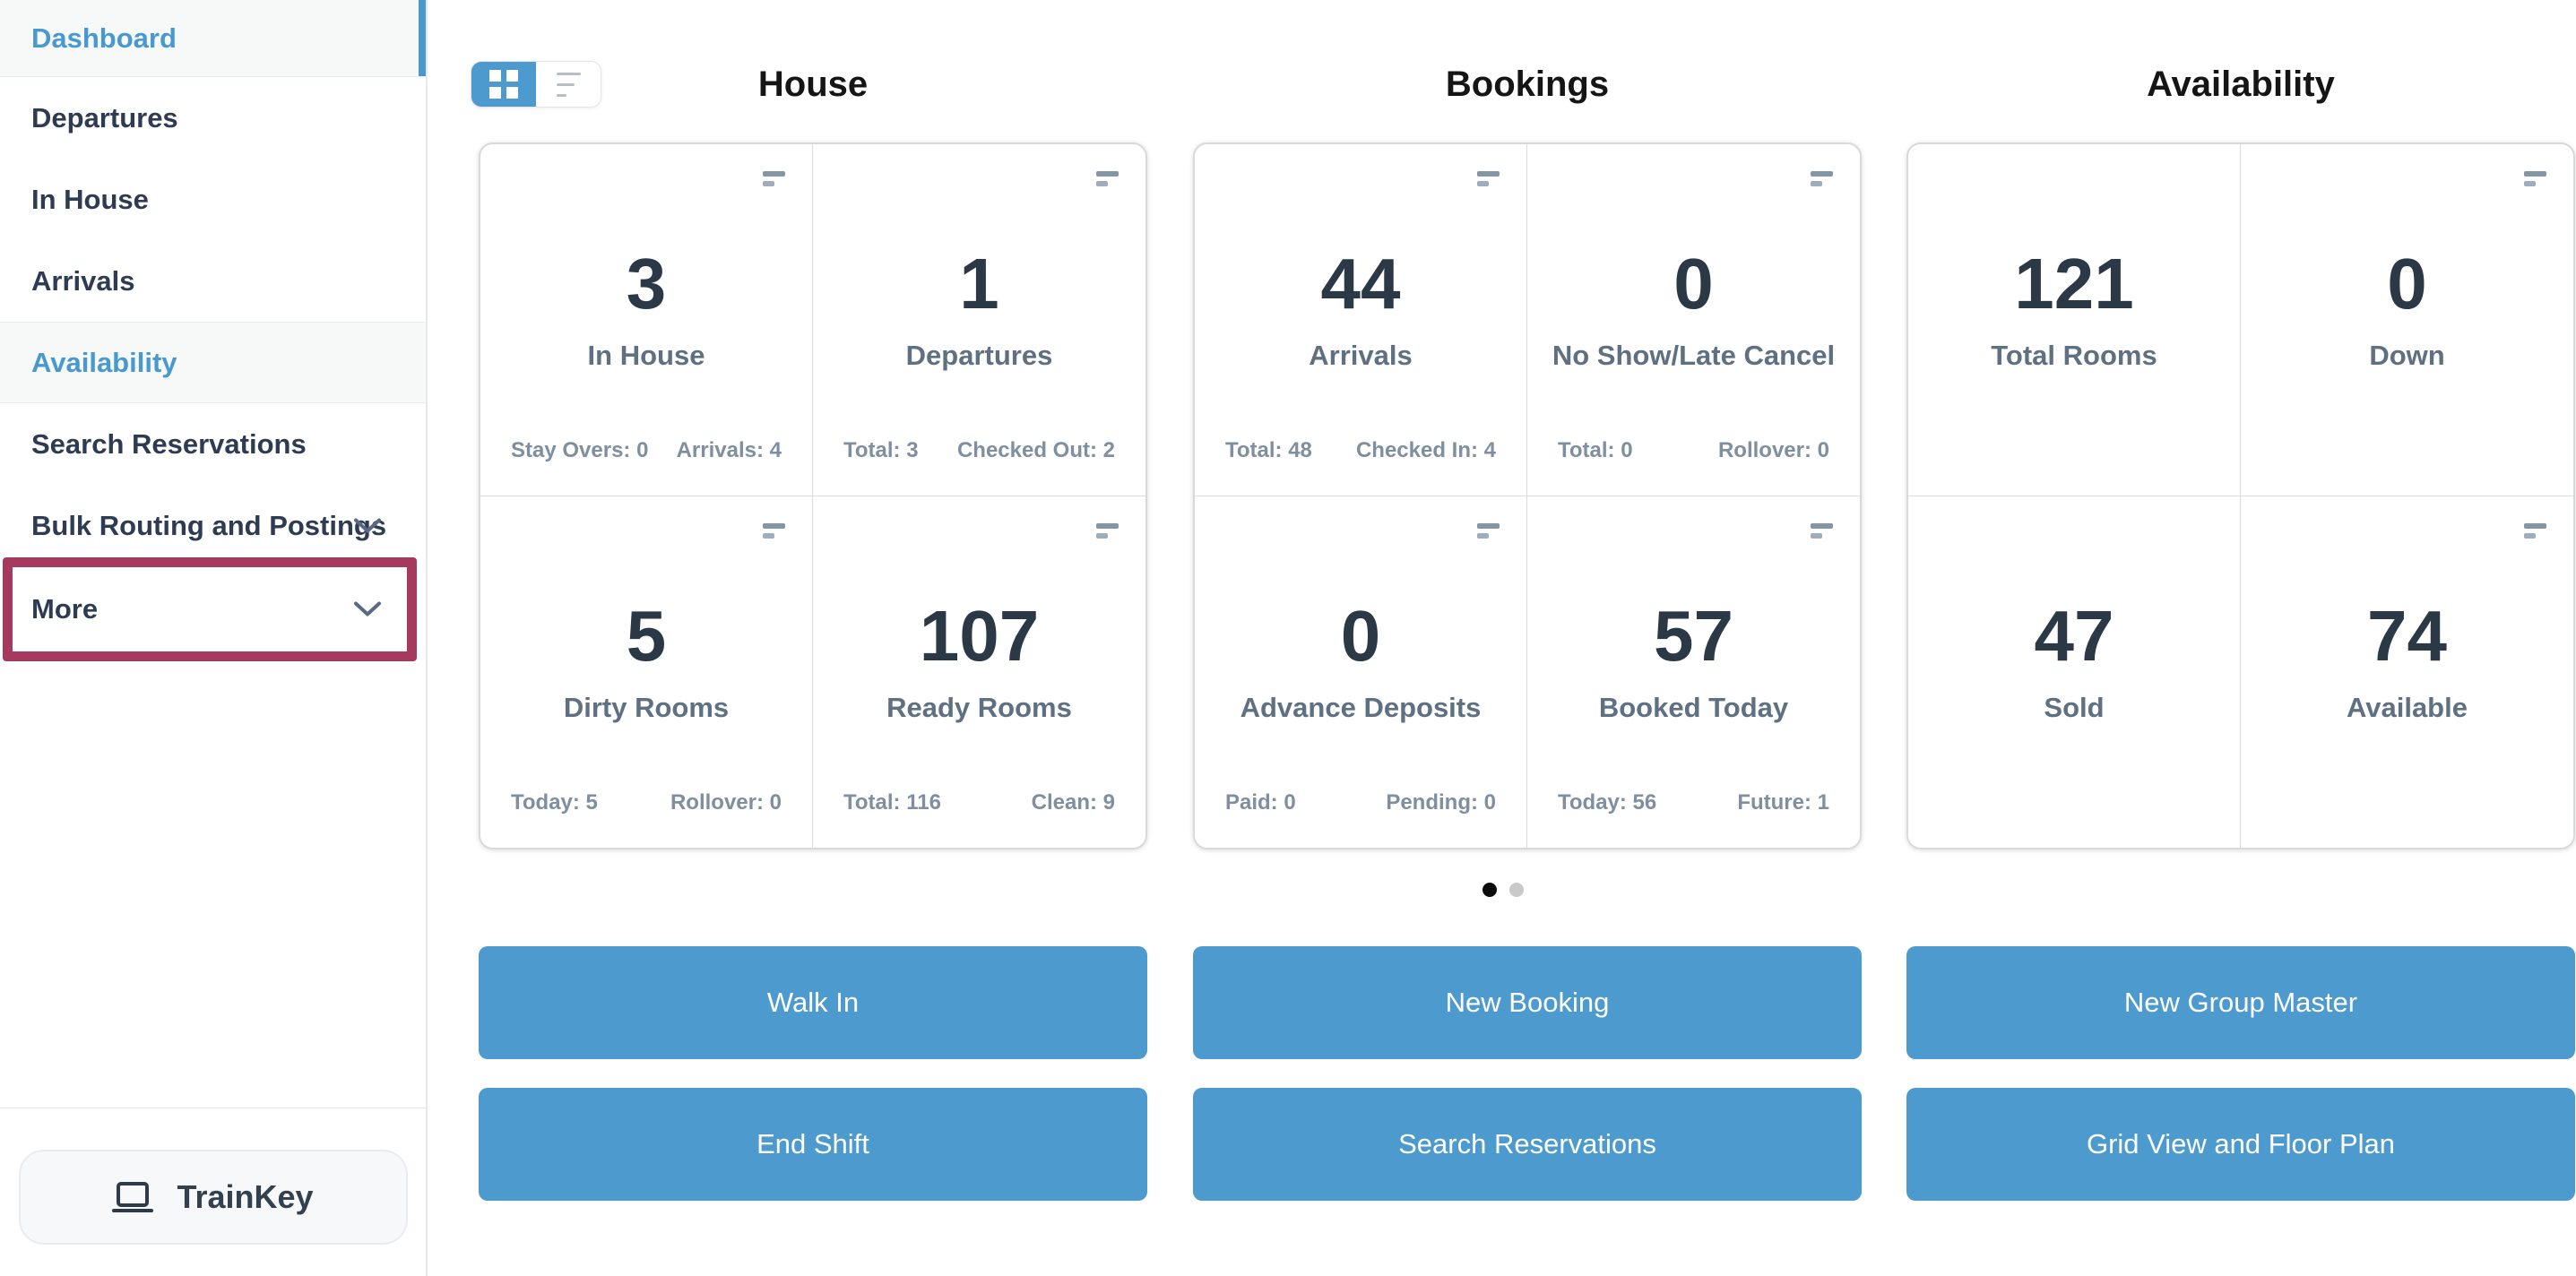 This screenshot has width=2576, height=1276. Describe the element at coordinates (213, 609) in the screenshot. I see `sidebar-item-more: More` at that location.